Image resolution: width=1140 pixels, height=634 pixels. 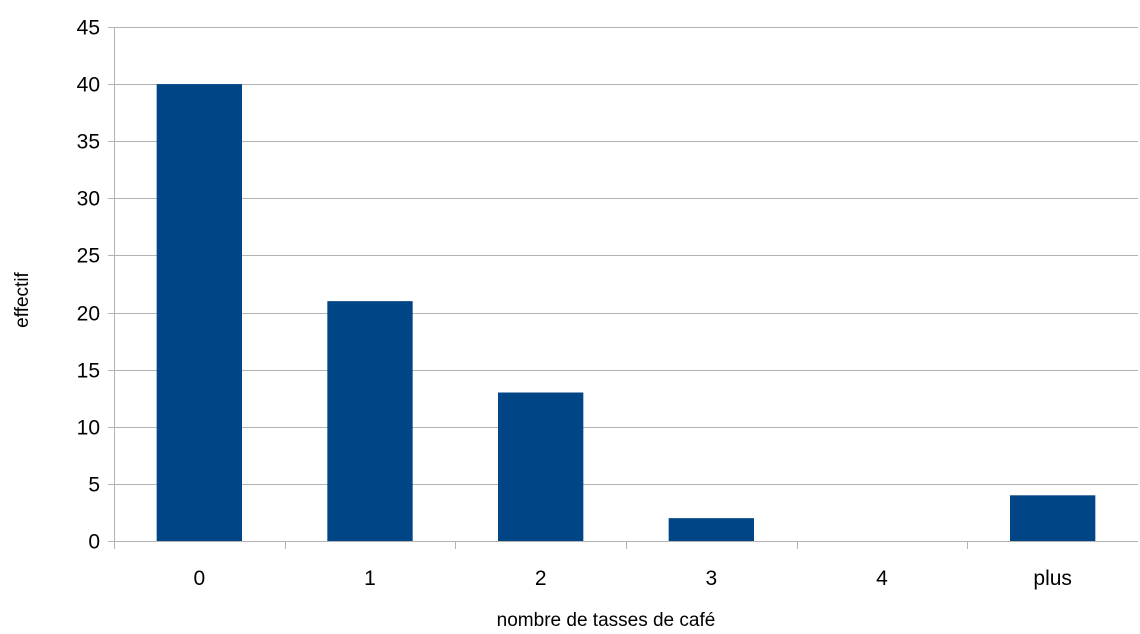 What do you see at coordinates (1052, 578) in the screenshot?
I see `x-tick-label: plus` at bounding box center [1052, 578].